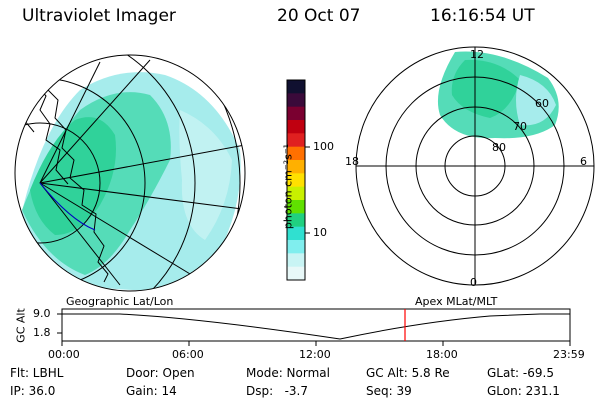 The image size is (600, 400). Describe the element at coordinates (42, 332) in the screenshot. I see `y-tick-1-8: 1.8` at that location.